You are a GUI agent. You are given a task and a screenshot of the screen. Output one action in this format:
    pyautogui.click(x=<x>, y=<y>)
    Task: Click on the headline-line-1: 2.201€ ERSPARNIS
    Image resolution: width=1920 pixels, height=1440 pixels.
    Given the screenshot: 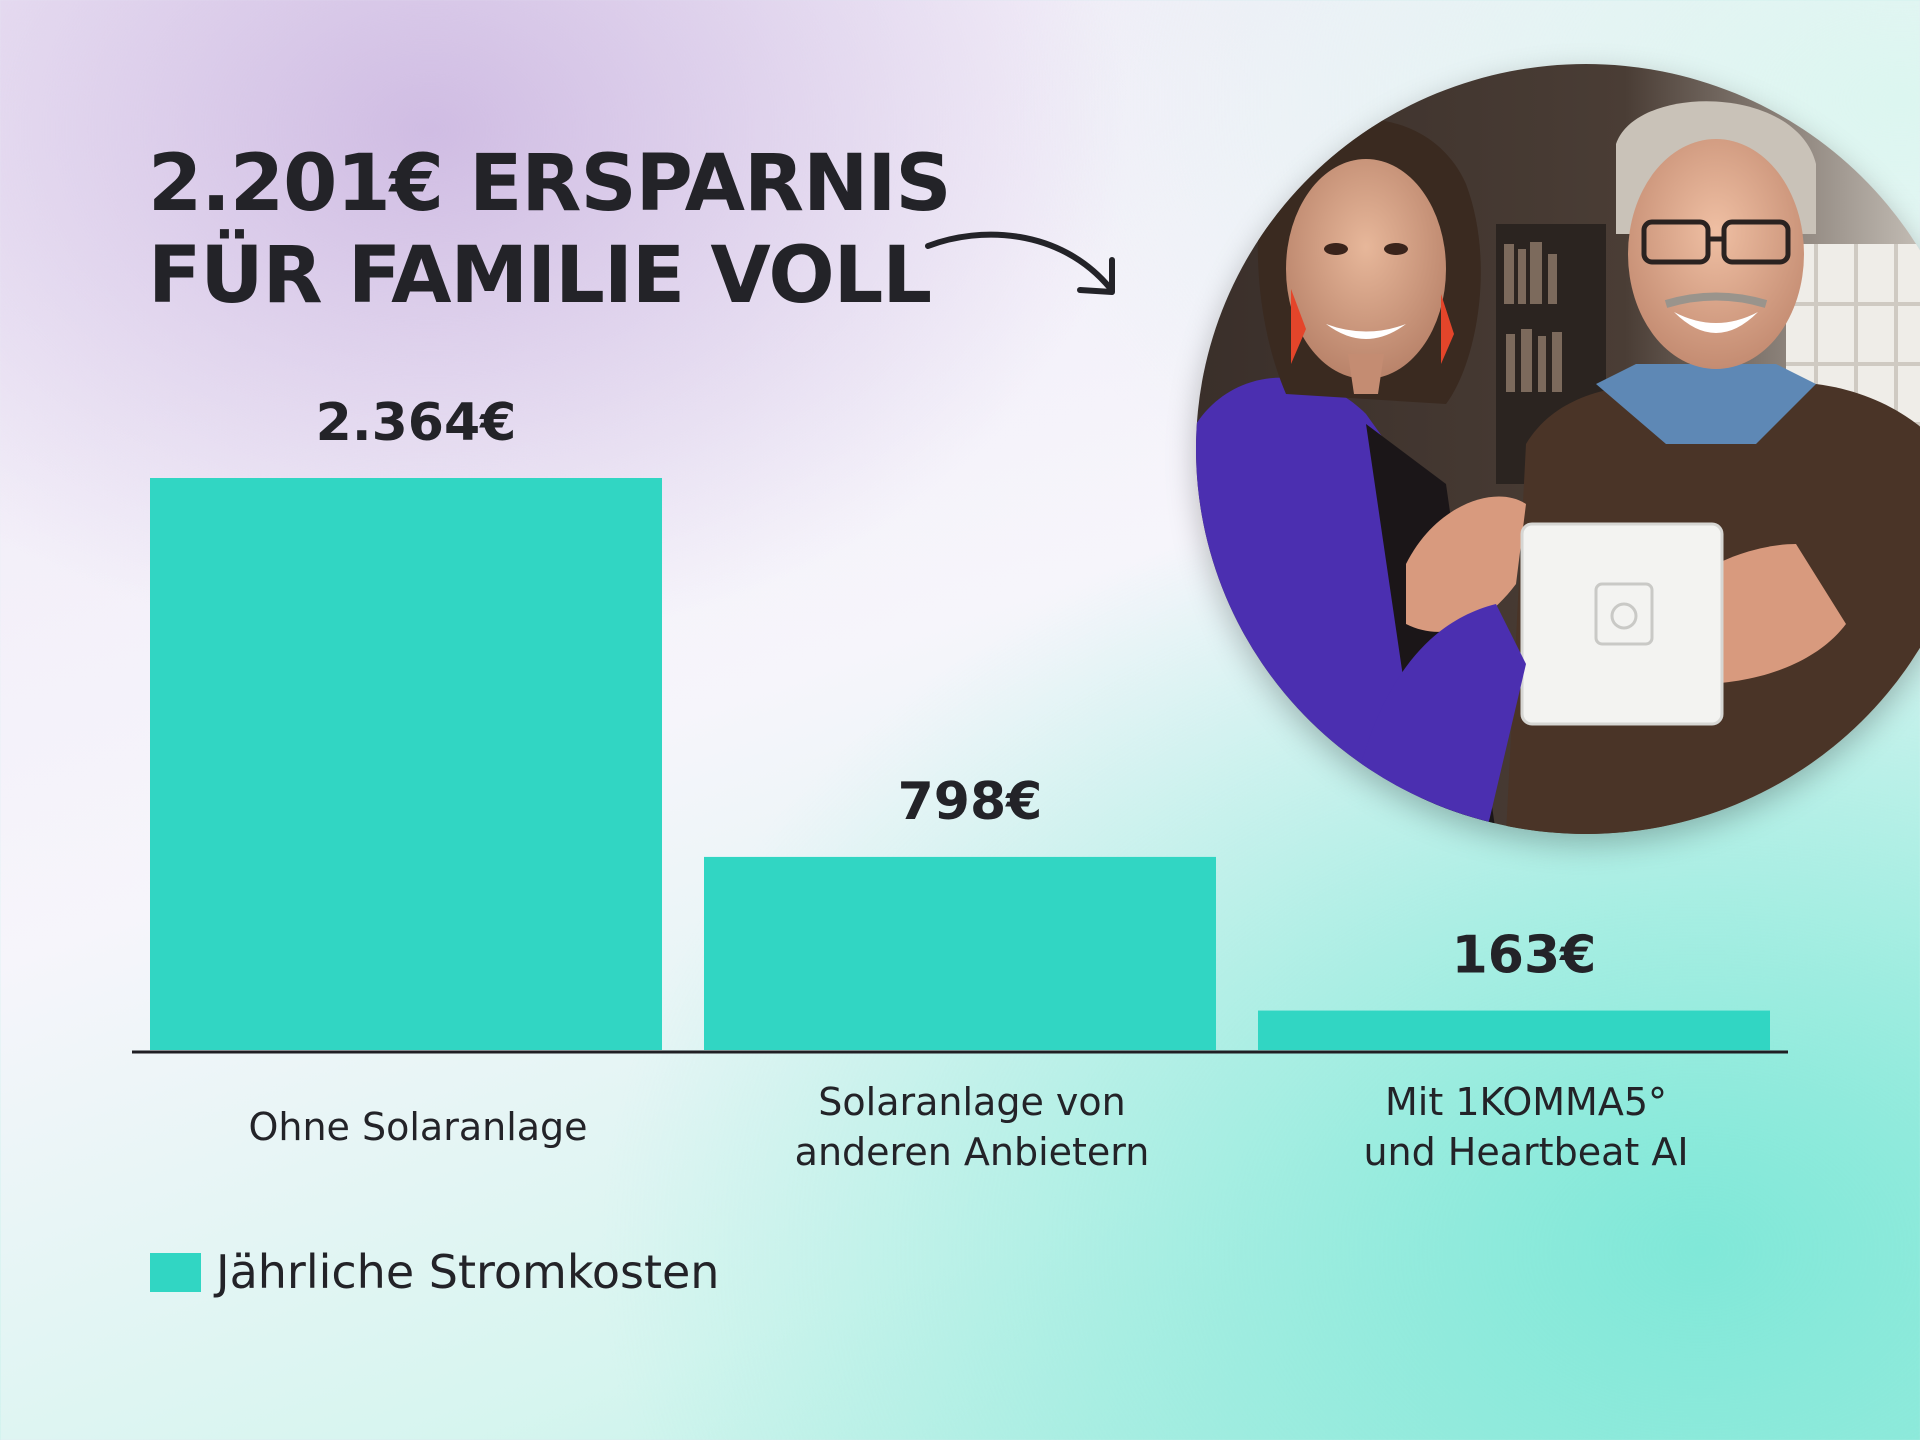 What is the action you would take?
    pyautogui.click(x=550, y=184)
    